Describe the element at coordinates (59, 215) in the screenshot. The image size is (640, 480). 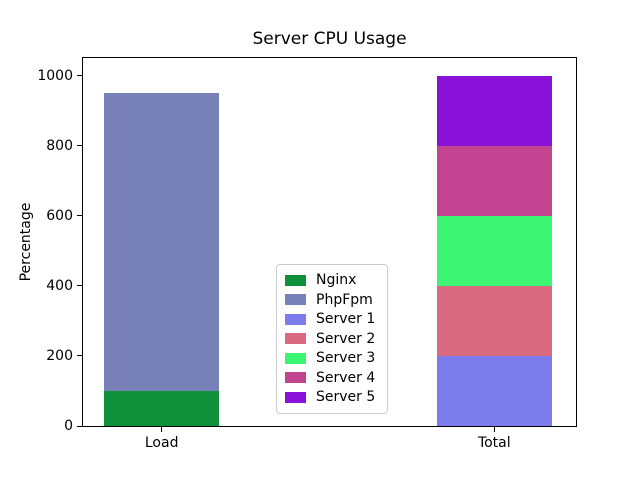
I see `y-tick-label: 600` at that location.